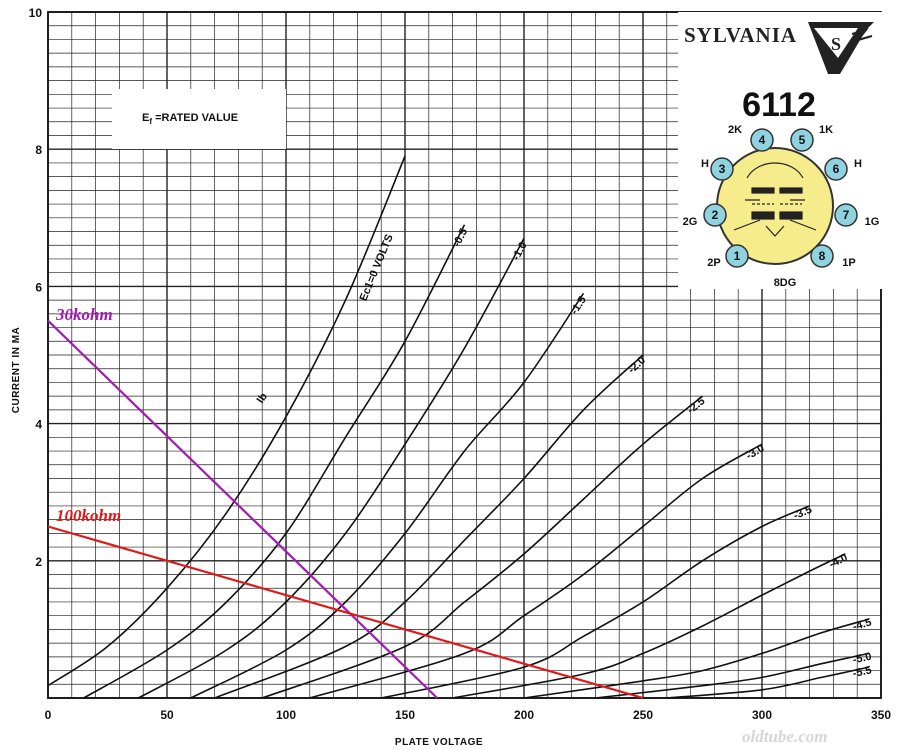 Image resolution: width=900 pixels, height=750 pixels. Describe the element at coordinates (872, 222) in the screenshot. I see `pin-label: 1G` at that location.